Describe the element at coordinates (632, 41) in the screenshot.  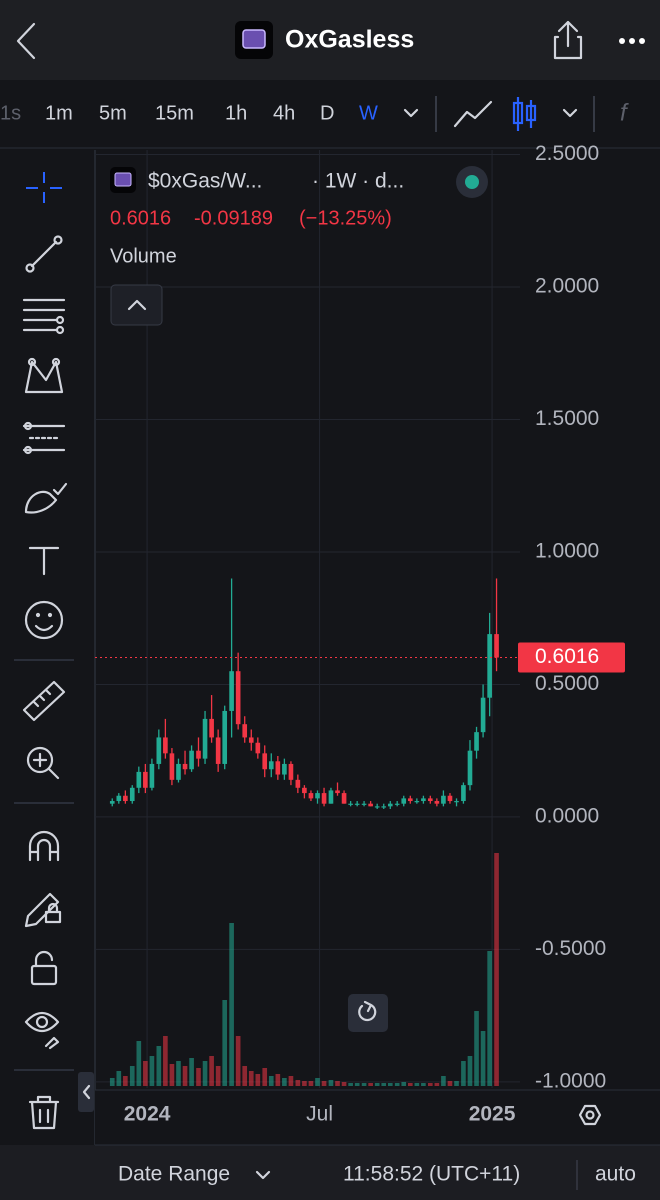
I see `more-button` at that location.